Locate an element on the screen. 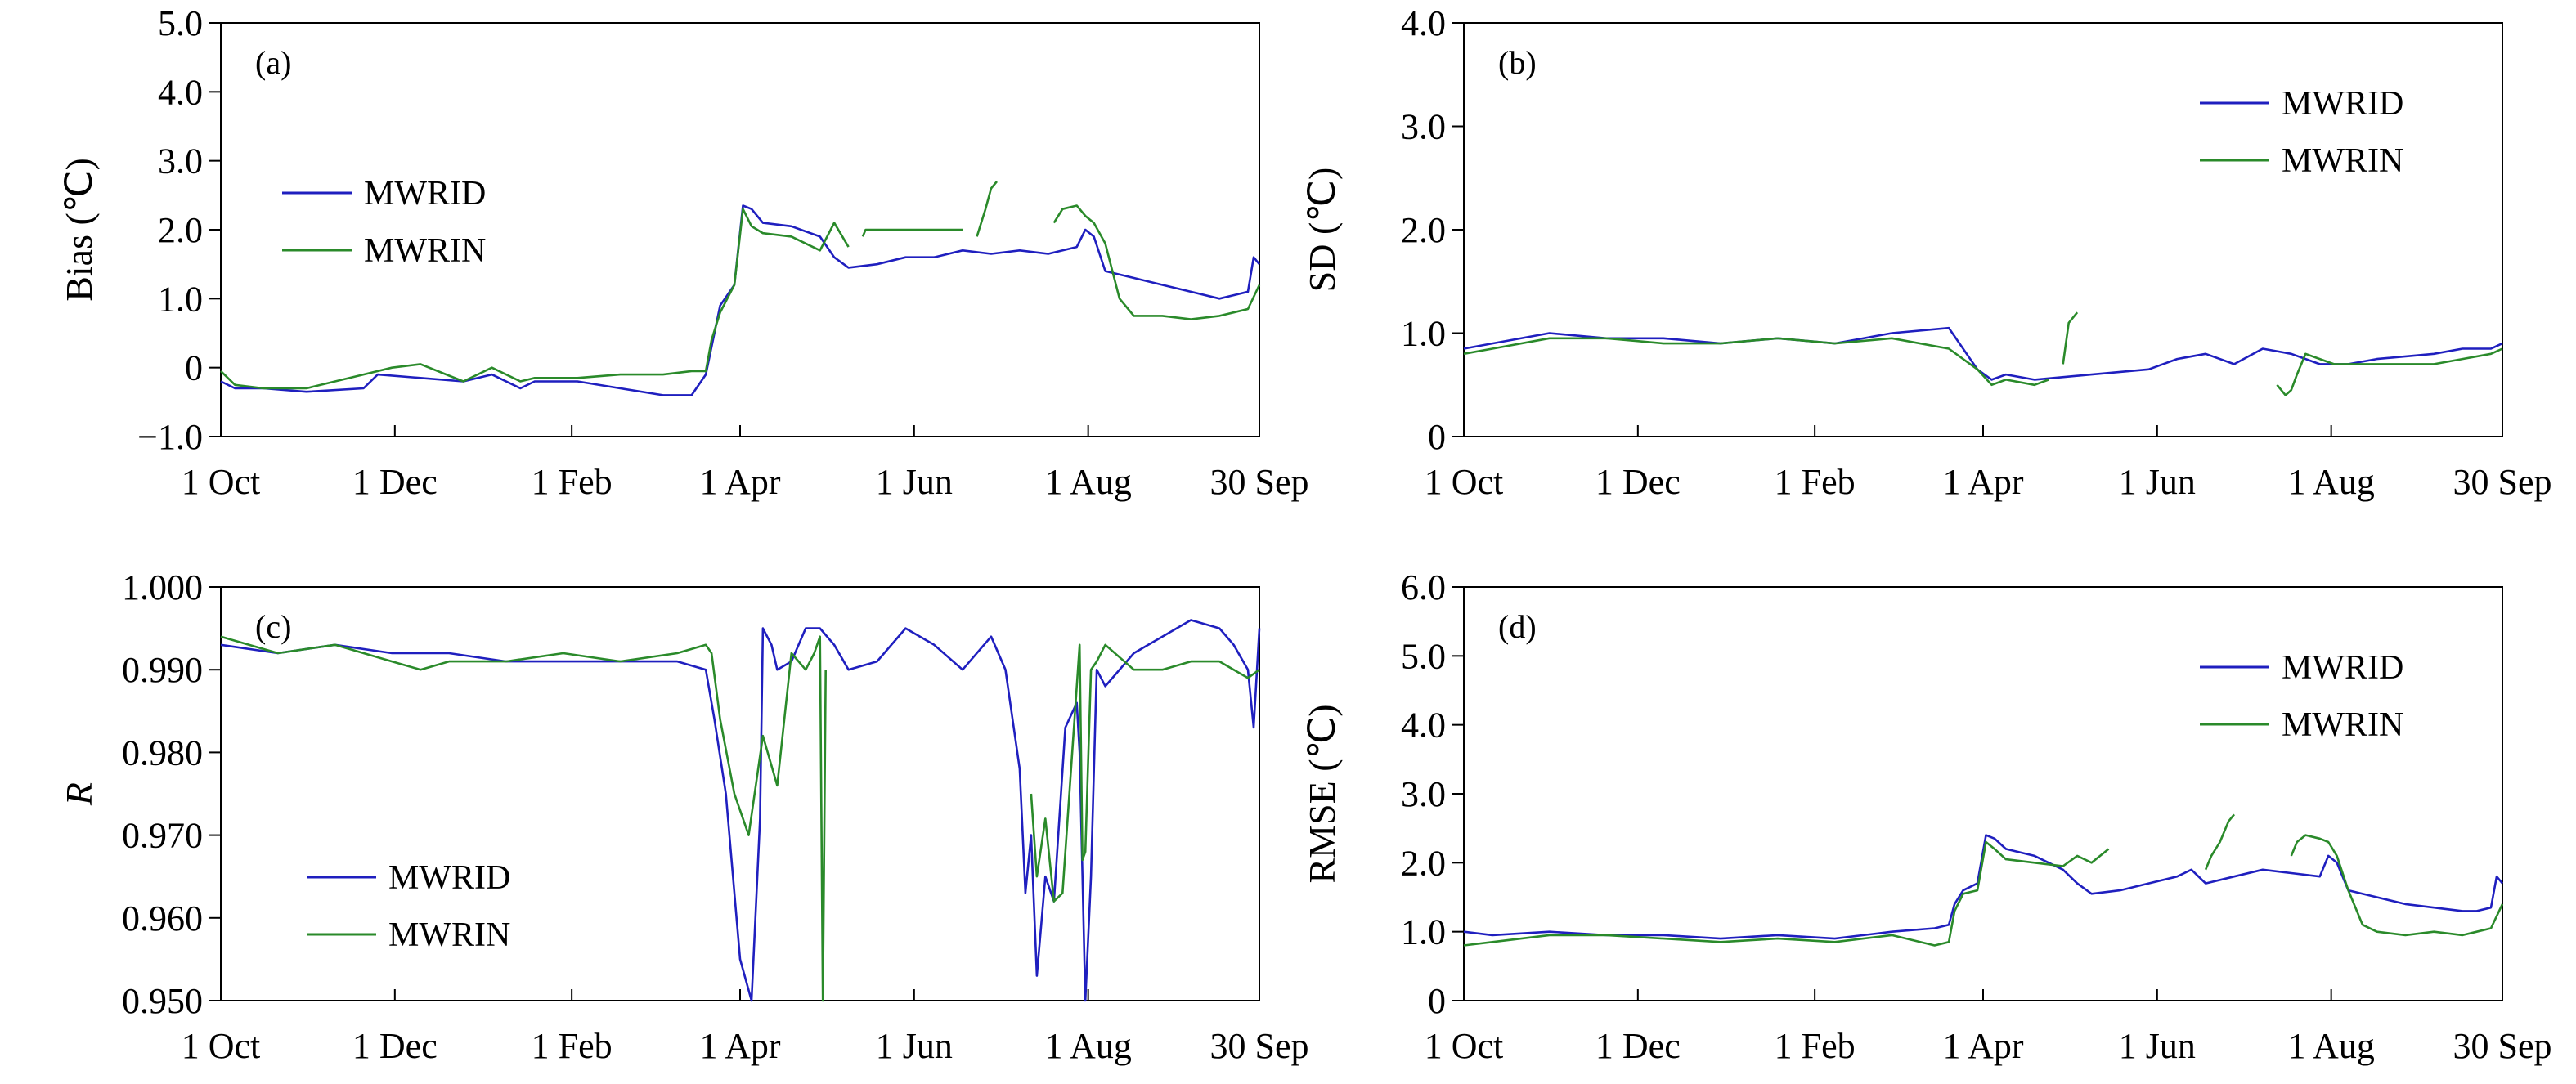  panel-d-y-tick-label: 2.0 is located at coordinates (1424, 863).